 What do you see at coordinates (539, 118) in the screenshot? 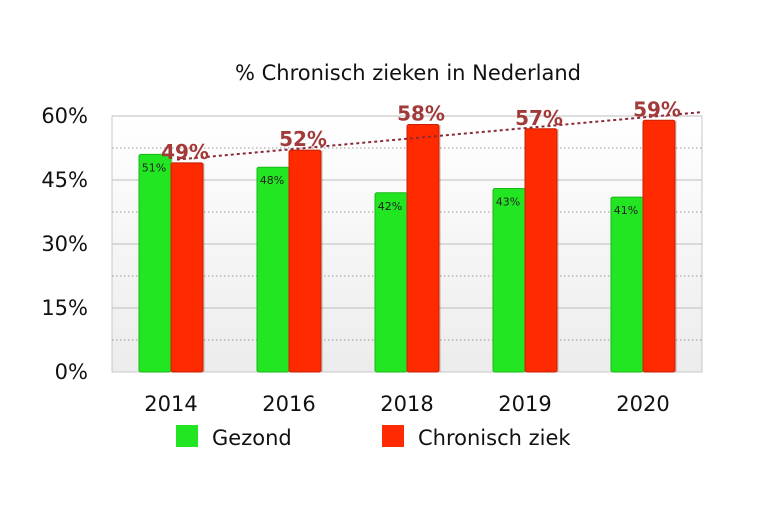
I see `data-label-chronisch-ziek-2019: 57%` at bounding box center [539, 118].